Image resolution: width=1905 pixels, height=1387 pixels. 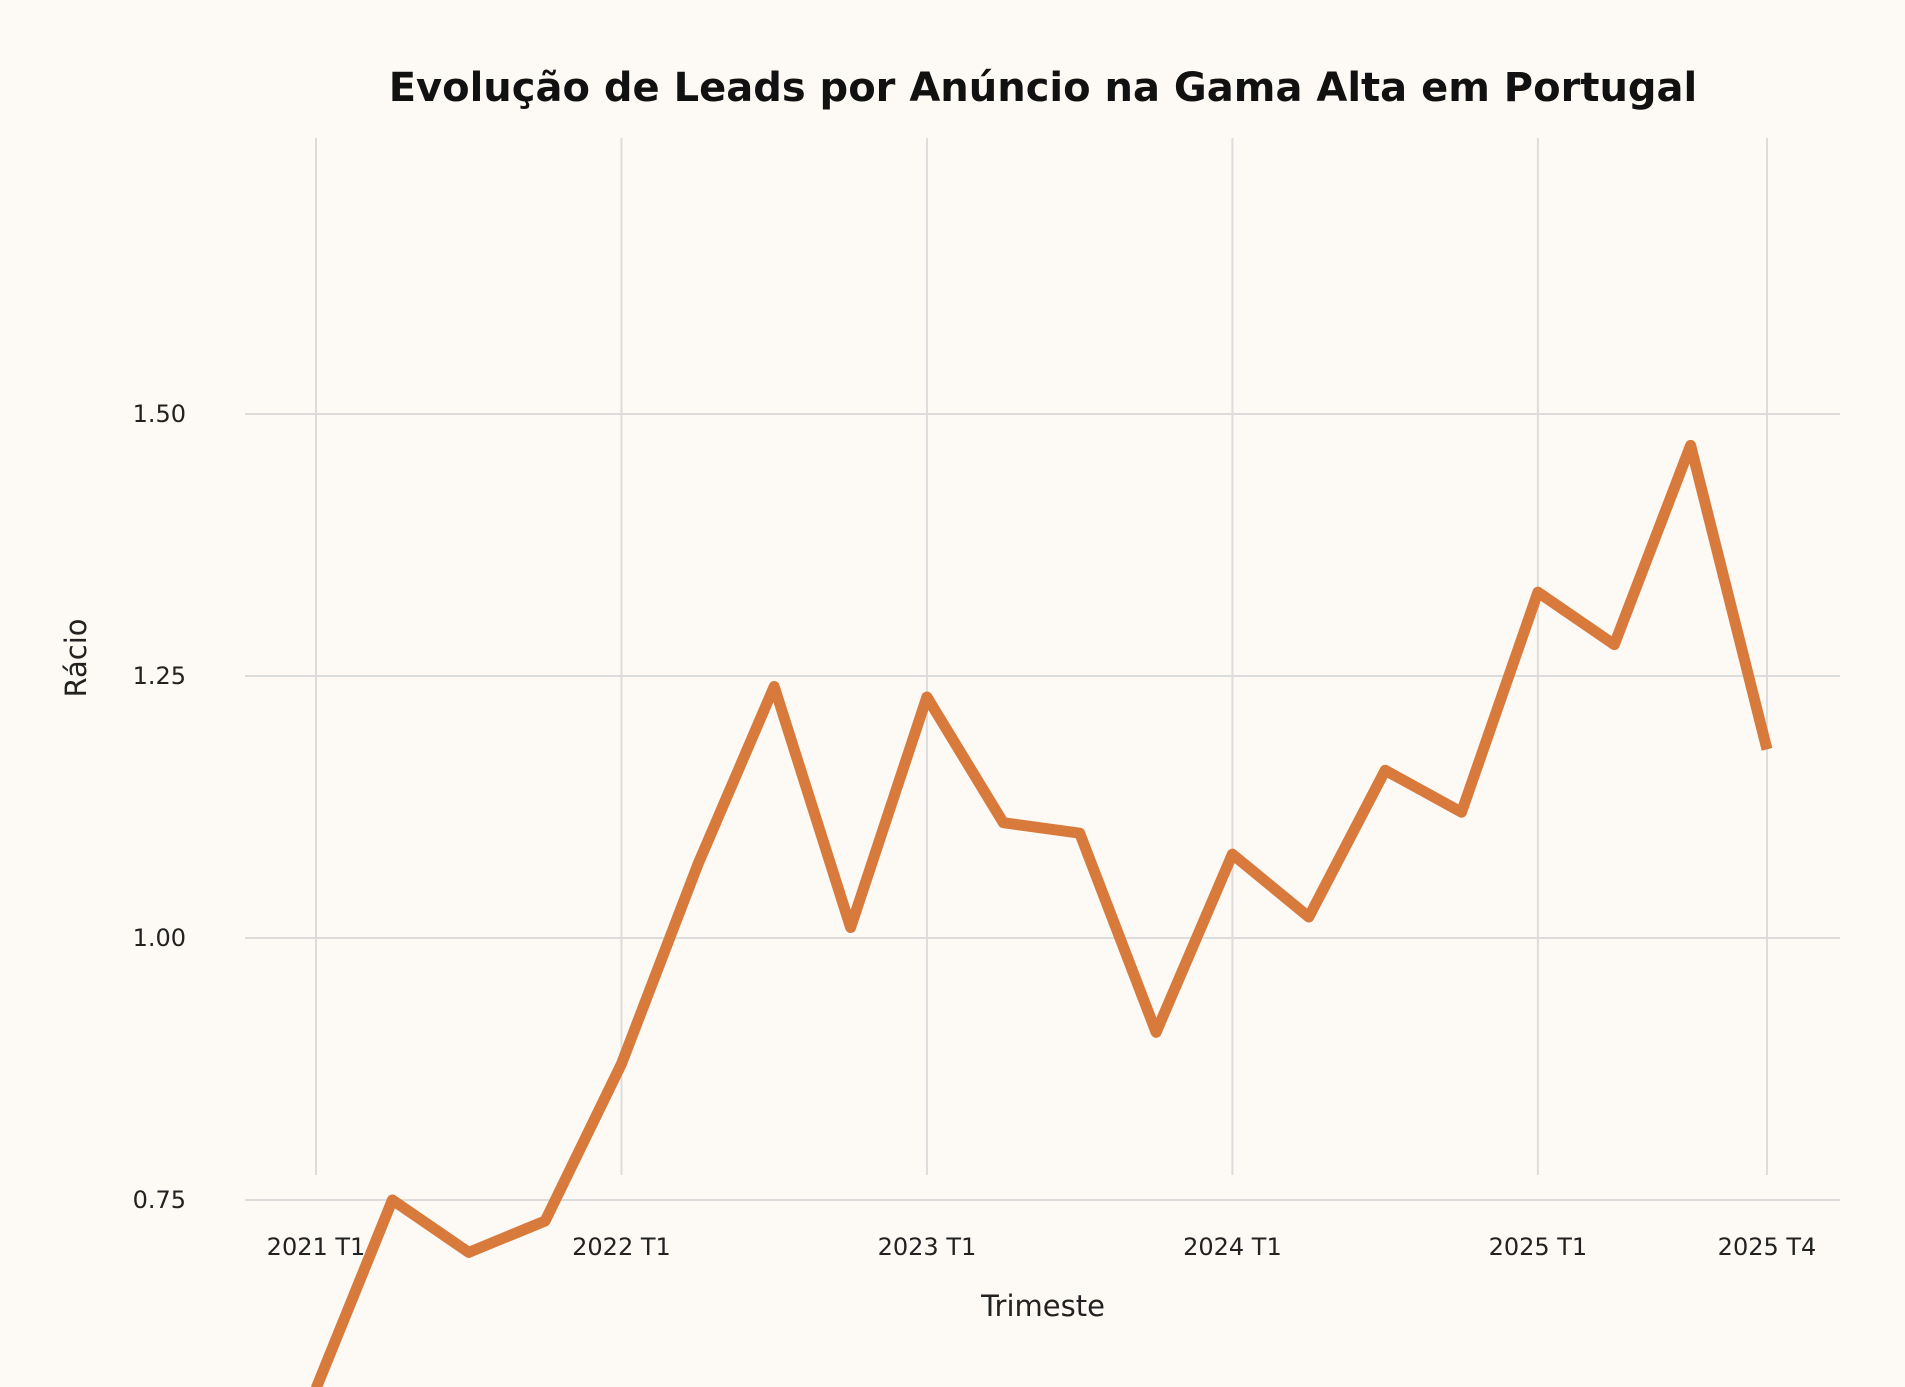 I want to click on y-tick-label: 1.25, so click(x=159, y=676).